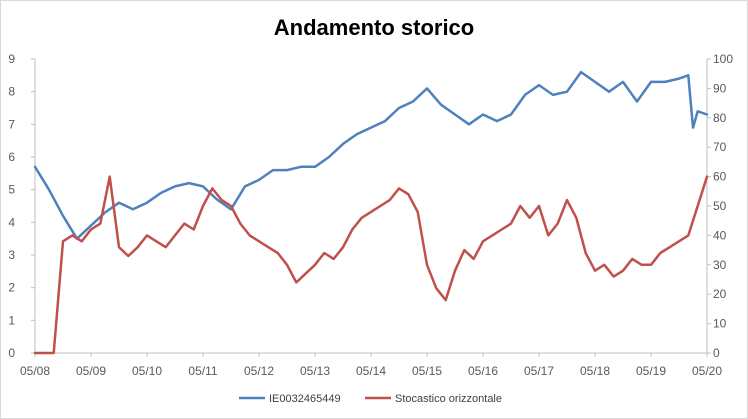 Image resolution: width=748 pixels, height=419 pixels. Describe the element at coordinates (720, 88) in the screenshot. I see `y-right-tick-label: 90` at that location.